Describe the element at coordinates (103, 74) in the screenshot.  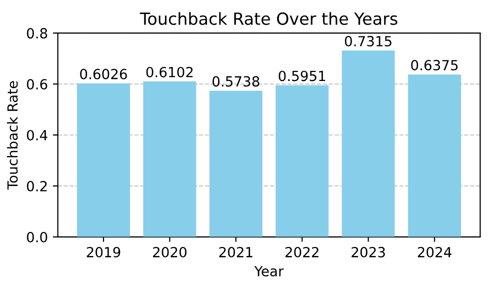
I see `data-label: 0.6026` at that location.